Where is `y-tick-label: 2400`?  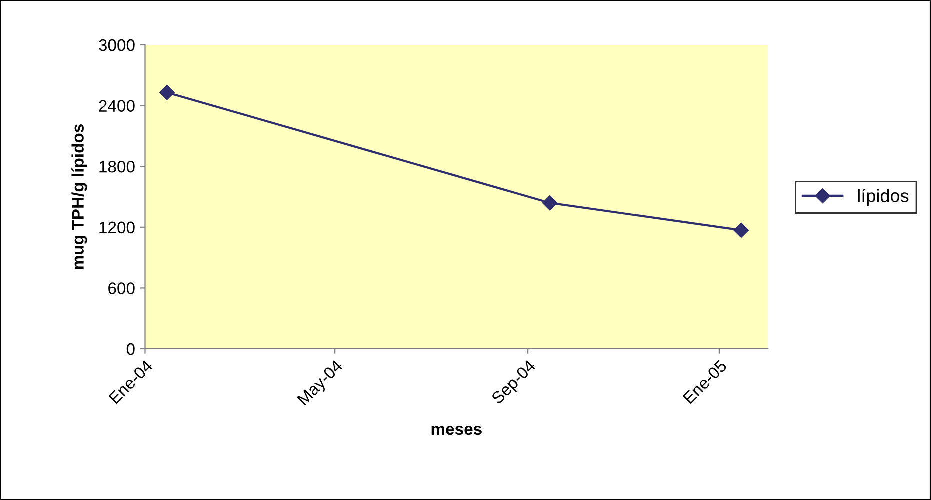 y-tick-label: 2400 is located at coordinates (117, 106).